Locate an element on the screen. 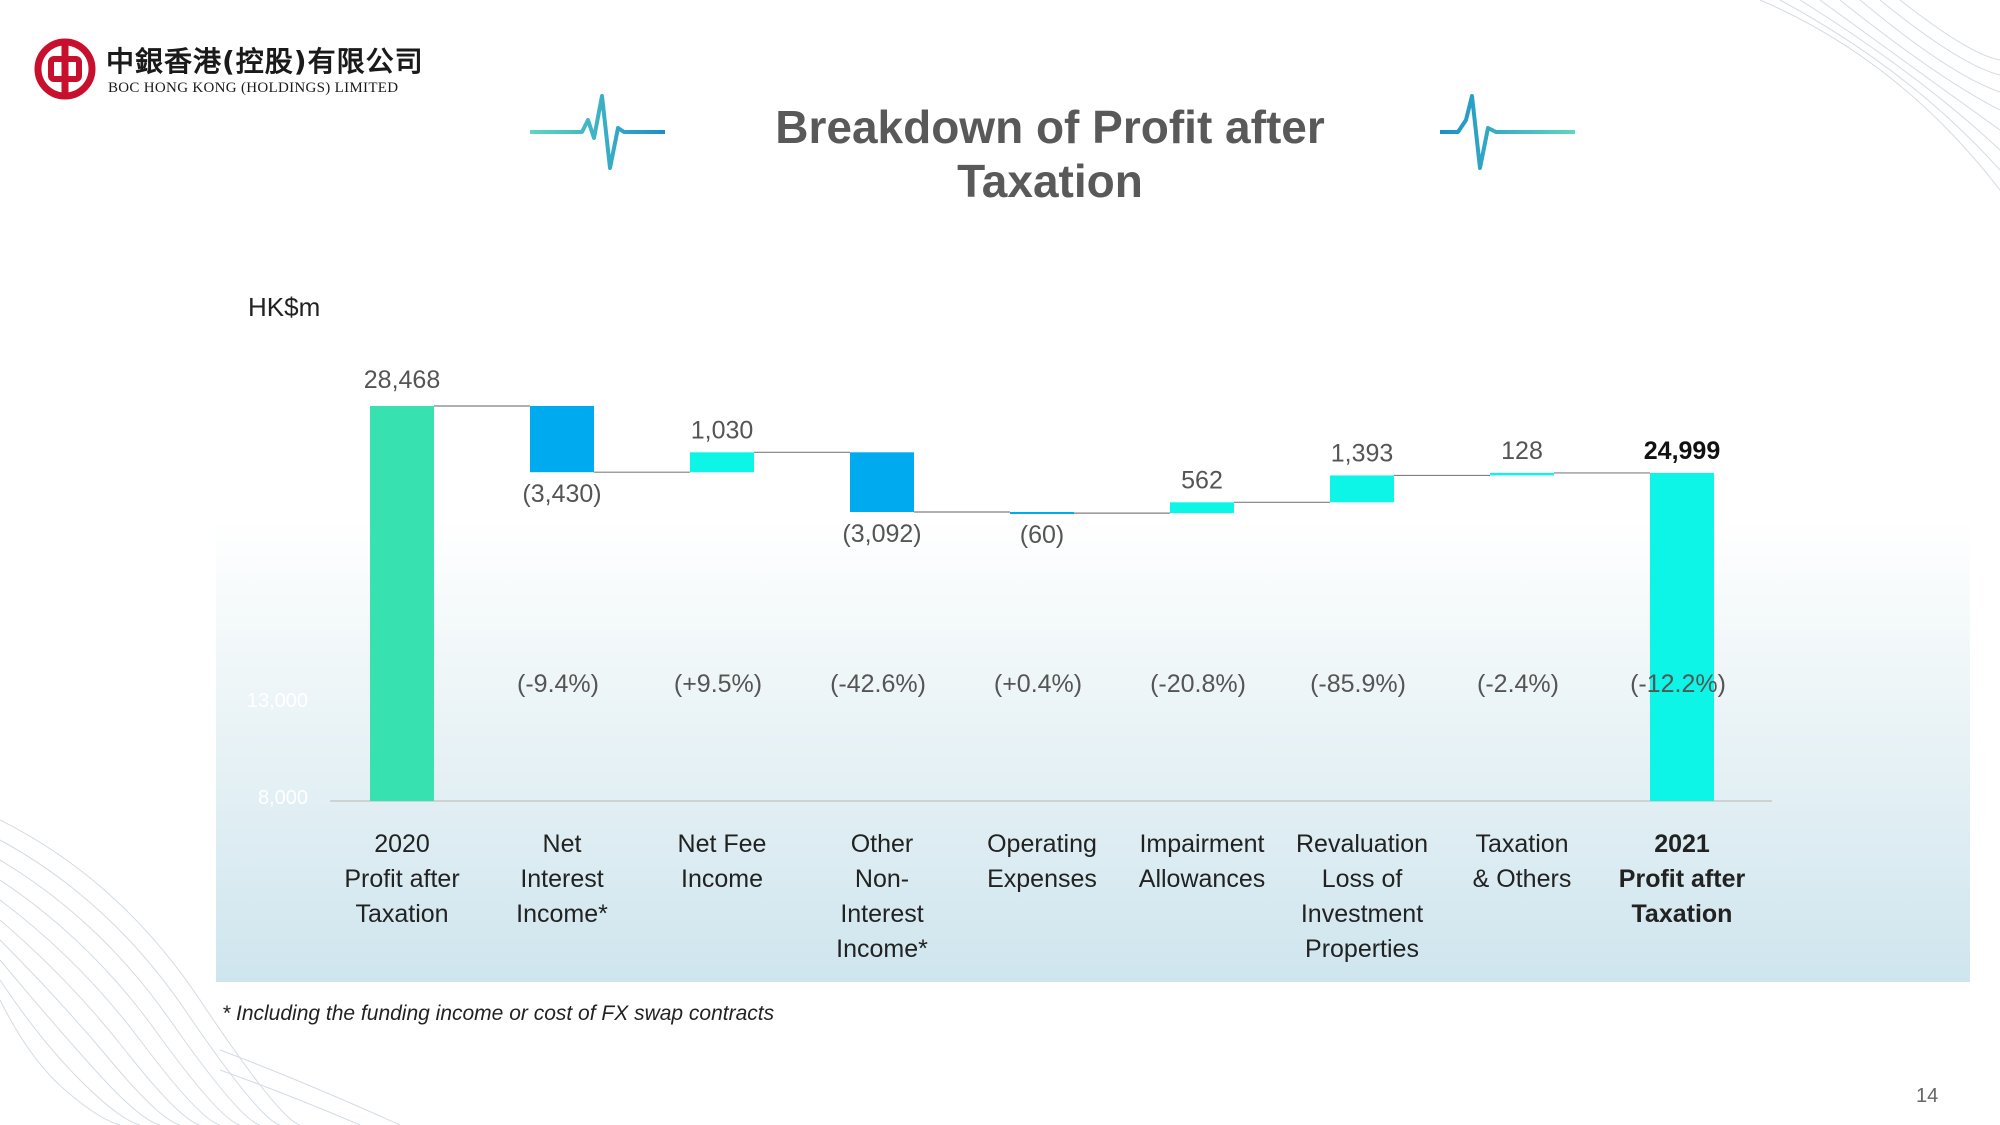  data-label: 128 is located at coordinates (1522, 451).